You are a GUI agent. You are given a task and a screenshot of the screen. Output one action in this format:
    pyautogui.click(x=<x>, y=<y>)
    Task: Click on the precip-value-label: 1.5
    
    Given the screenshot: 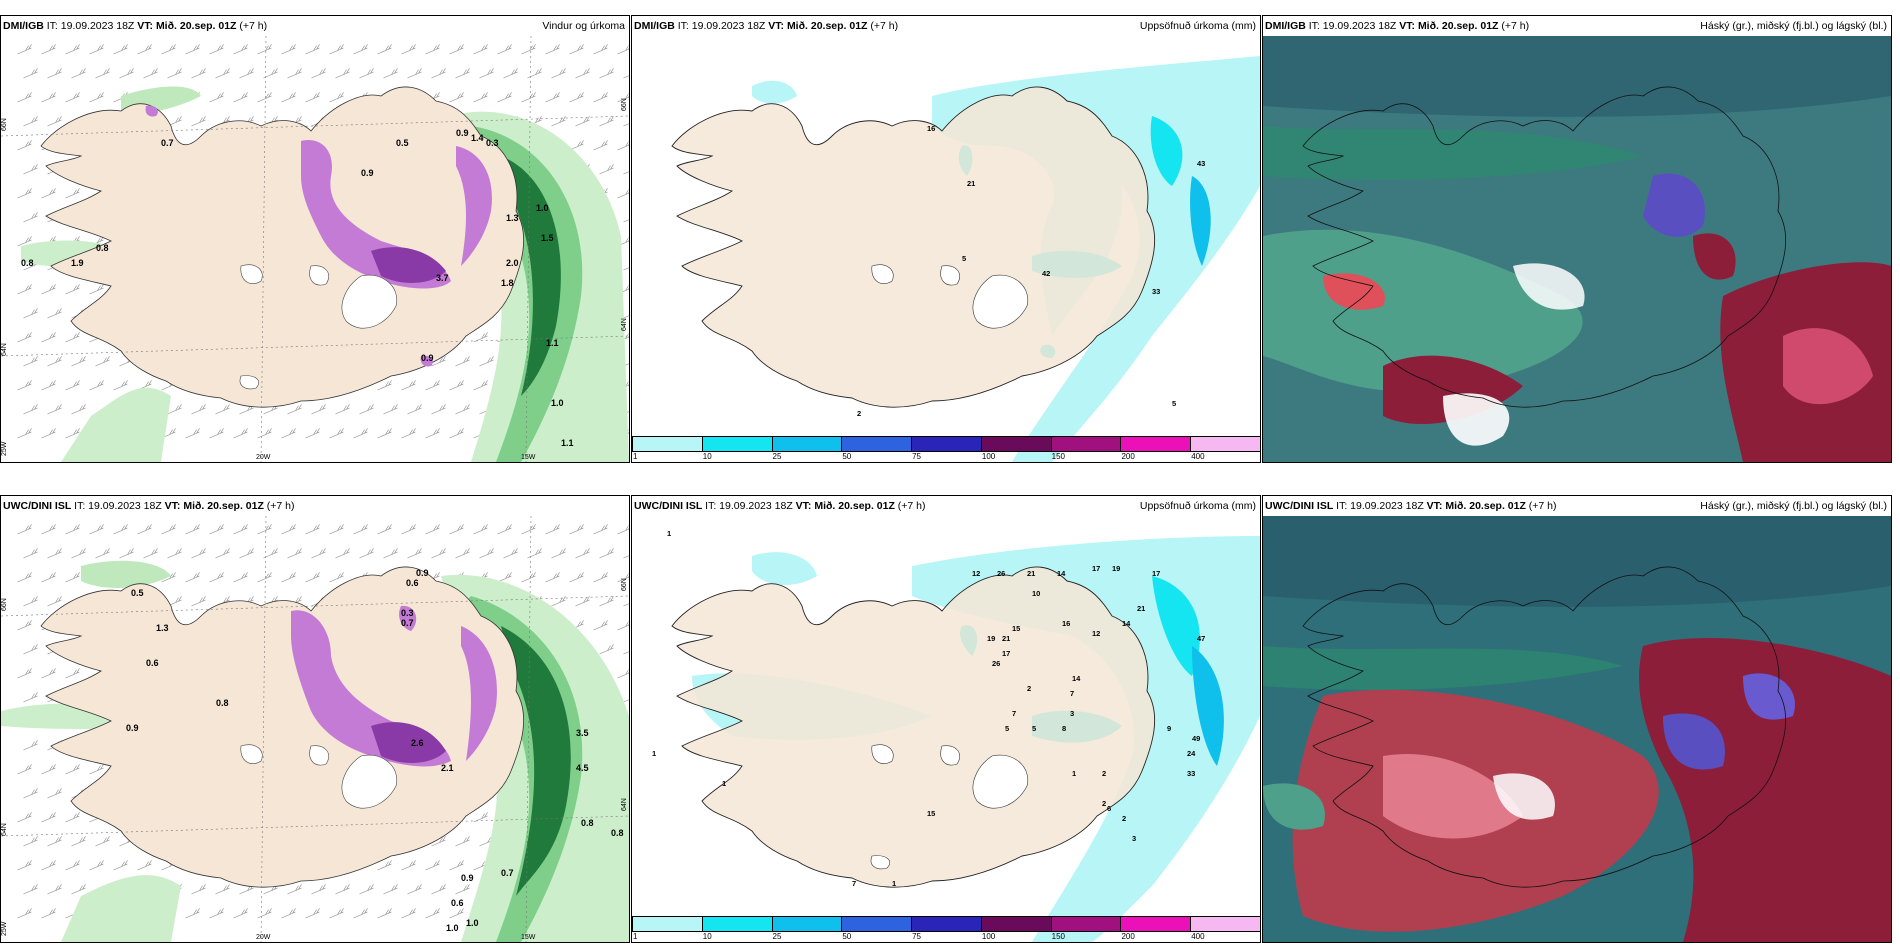 What is the action you would take?
    pyautogui.click(x=547, y=238)
    